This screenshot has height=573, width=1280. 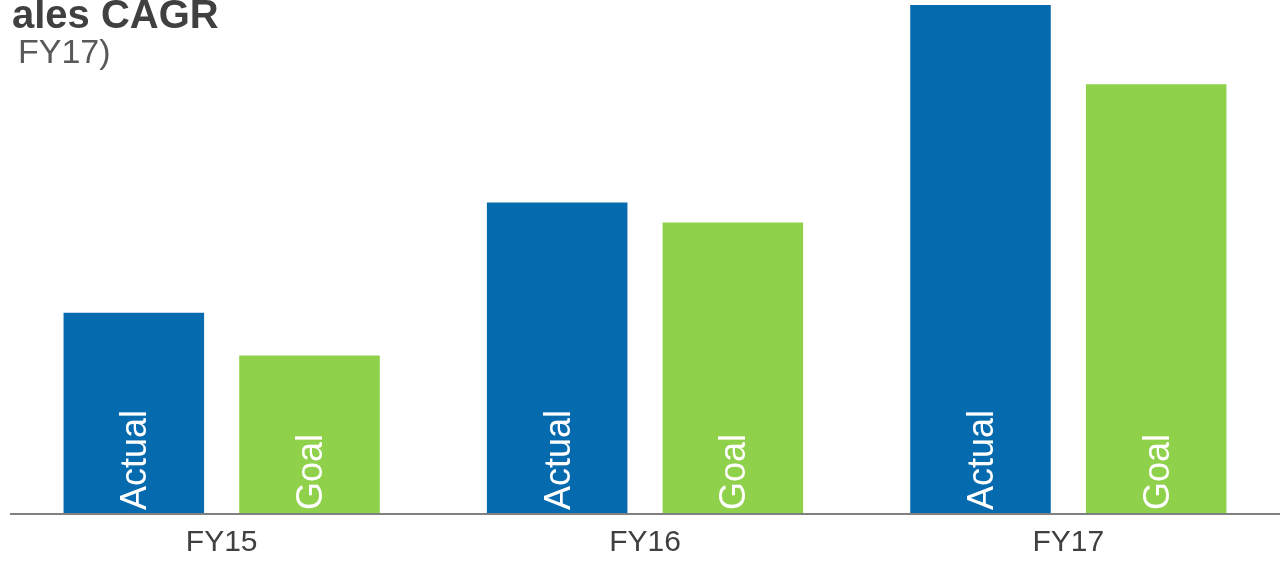 I want to click on x-tick-label: FY17, so click(x=1068, y=540).